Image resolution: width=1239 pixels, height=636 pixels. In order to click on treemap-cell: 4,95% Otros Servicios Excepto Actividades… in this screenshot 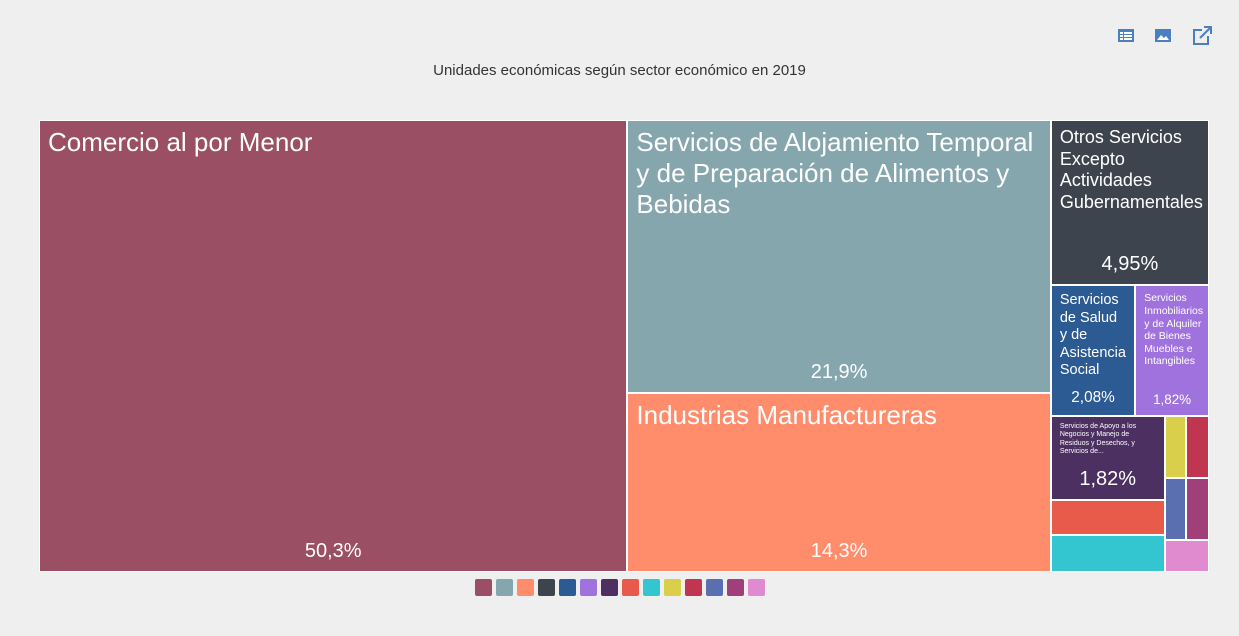, I will do `click(1129, 203)`.